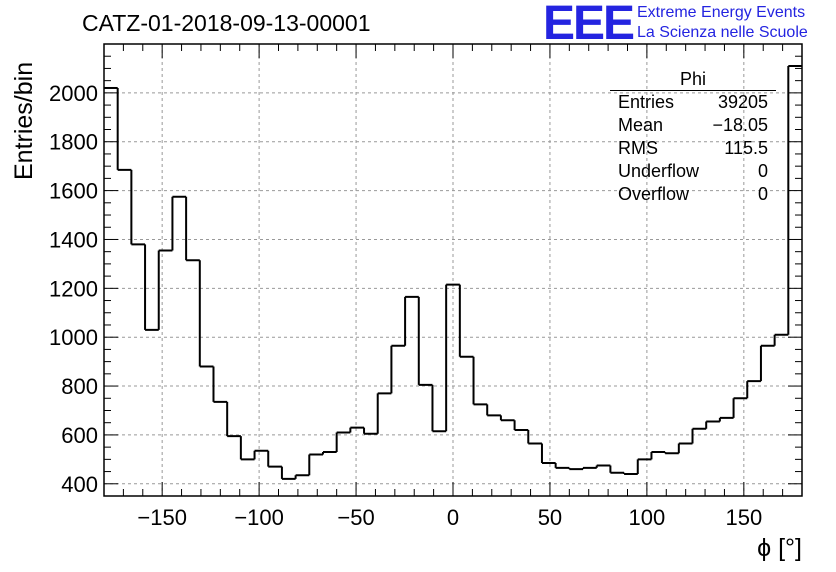  Describe the element at coordinates (589, 25) in the screenshot. I see `eee-logo: EEE` at that location.